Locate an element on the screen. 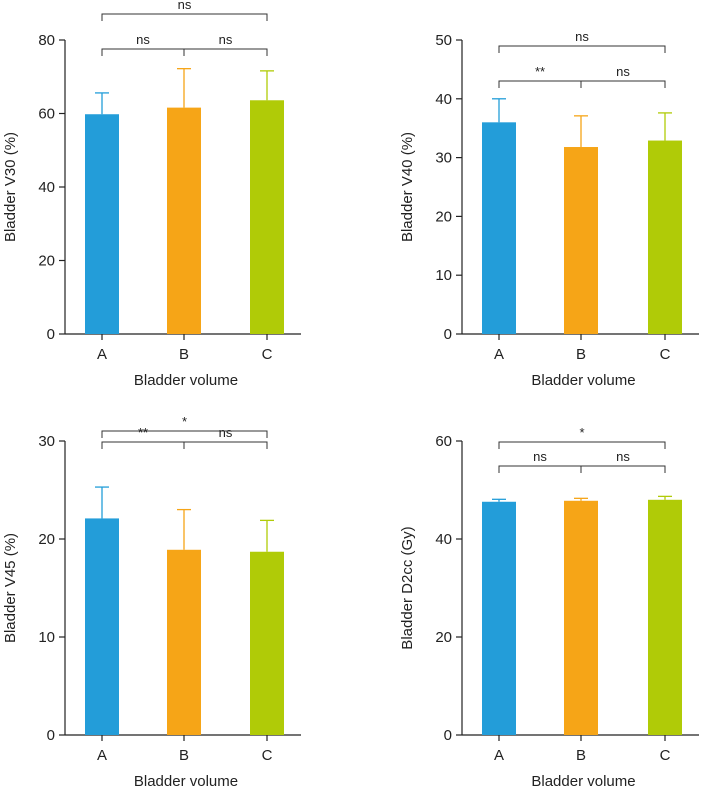  y-tick-label: 80 is located at coordinates (46, 40).